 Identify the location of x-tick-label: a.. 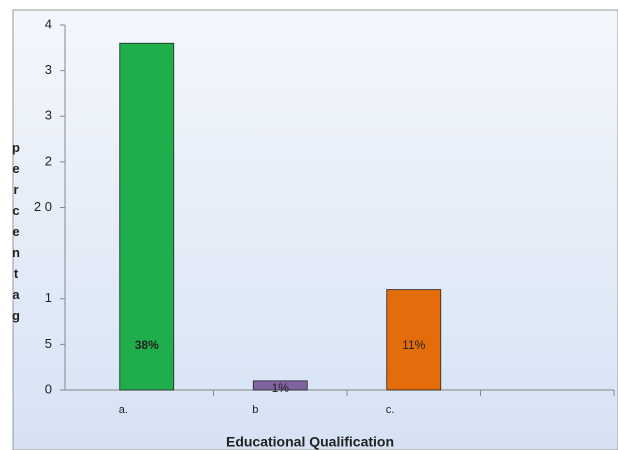
(123, 410).